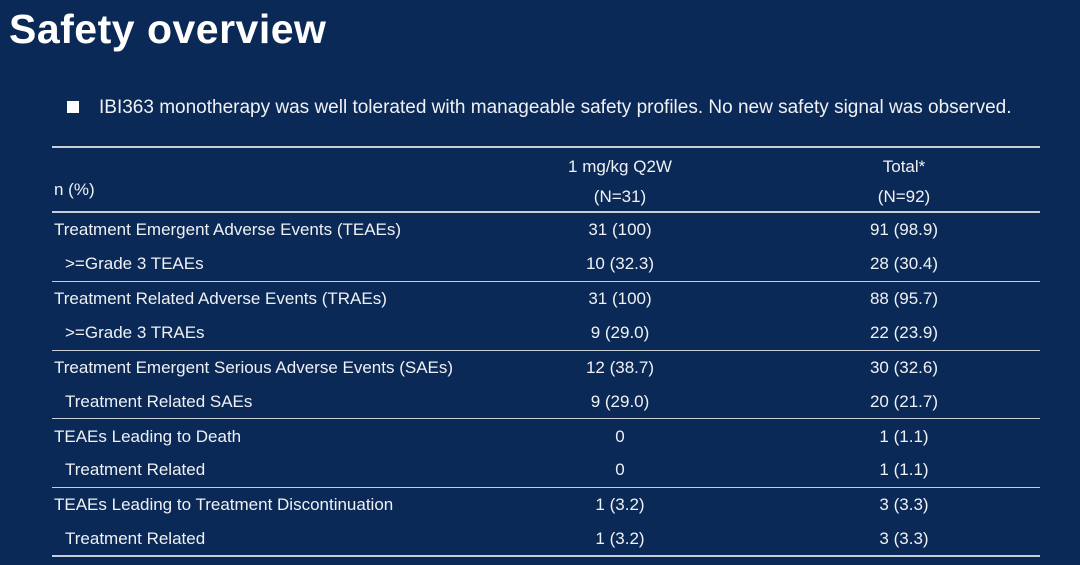  Describe the element at coordinates (904, 180) in the screenshot. I see `column-header-total: Total* (N=92)` at that location.